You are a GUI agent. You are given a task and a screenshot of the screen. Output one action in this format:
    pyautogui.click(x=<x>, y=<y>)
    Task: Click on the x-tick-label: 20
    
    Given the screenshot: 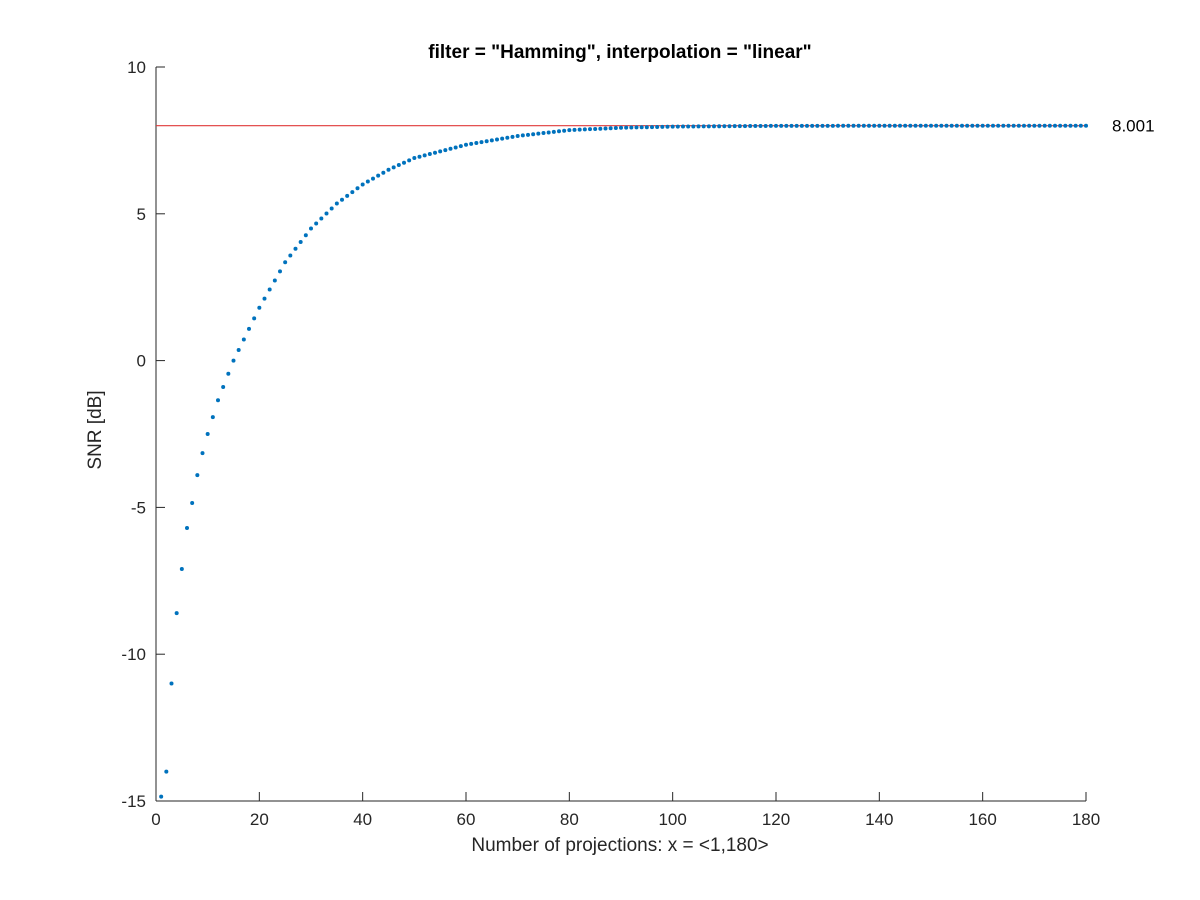 What is the action you would take?
    pyautogui.click(x=259, y=819)
    